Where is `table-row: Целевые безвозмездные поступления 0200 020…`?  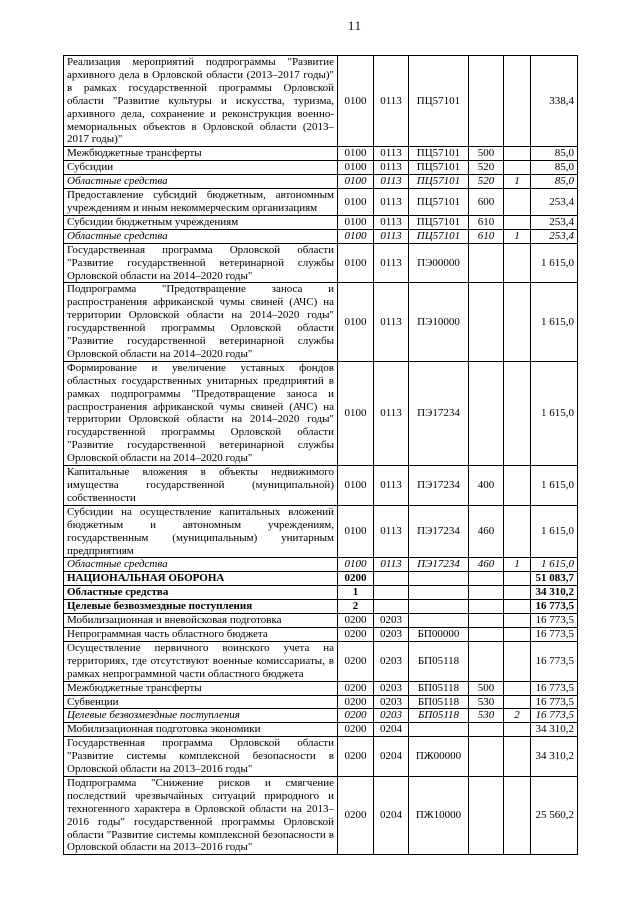
table-row: Целевые безвозмездные поступления 0200 020… is located at coordinates (320, 716).